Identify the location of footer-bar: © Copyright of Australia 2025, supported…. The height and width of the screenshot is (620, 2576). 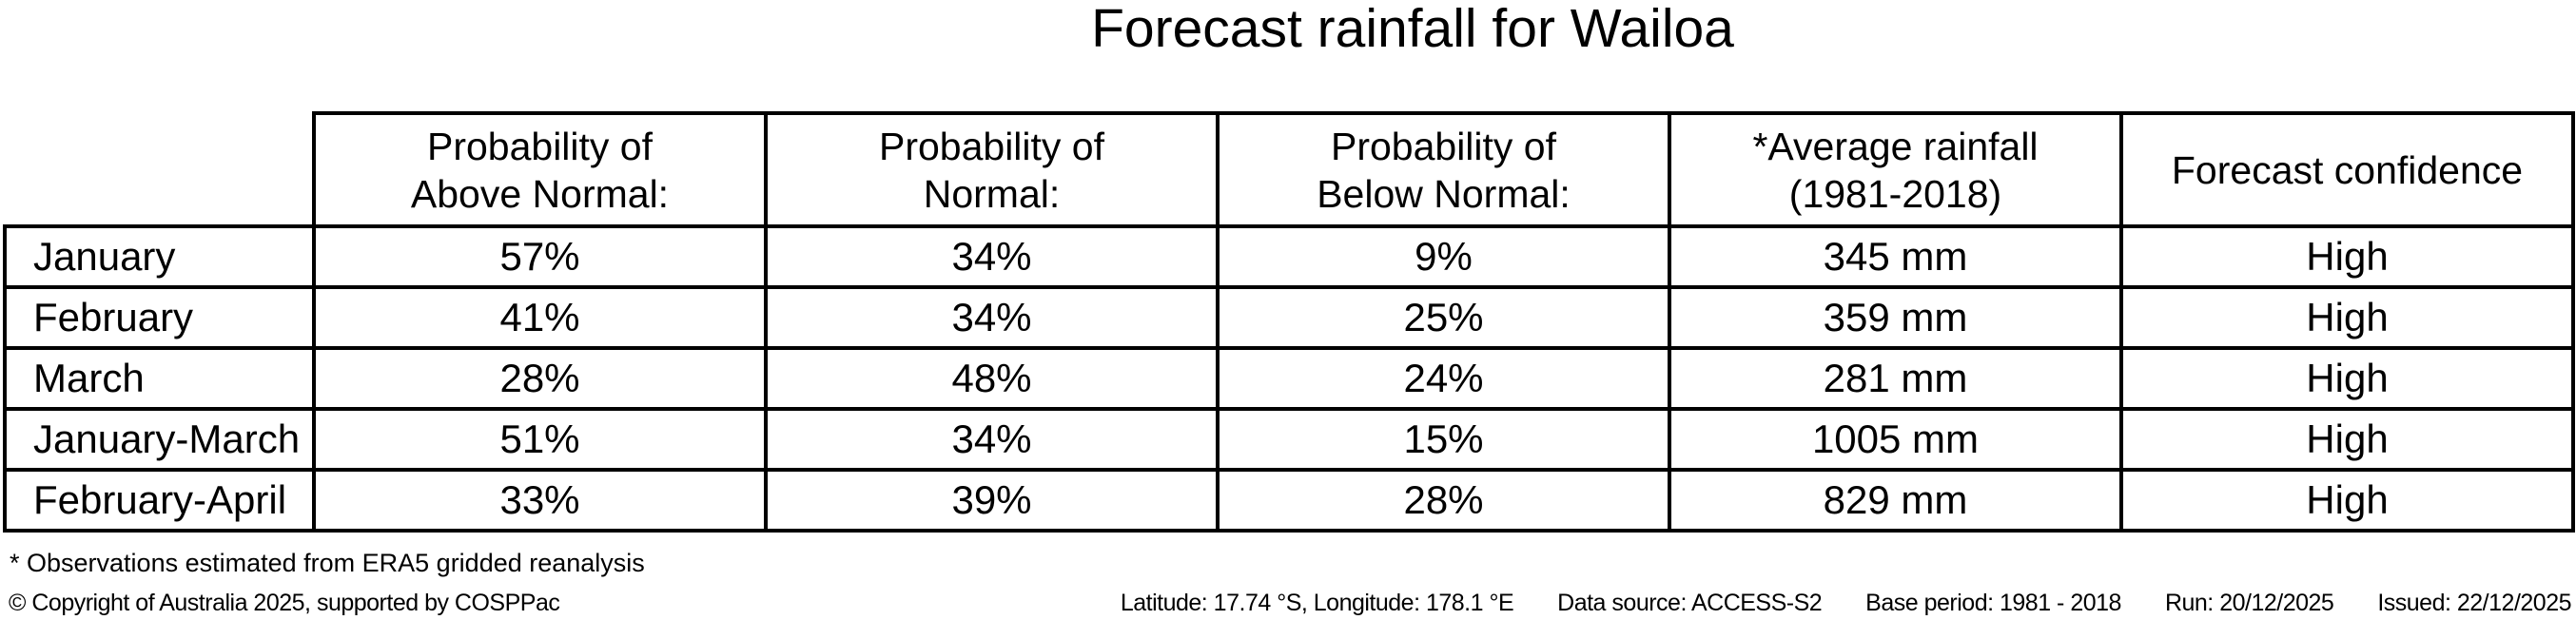
(1290, 603).